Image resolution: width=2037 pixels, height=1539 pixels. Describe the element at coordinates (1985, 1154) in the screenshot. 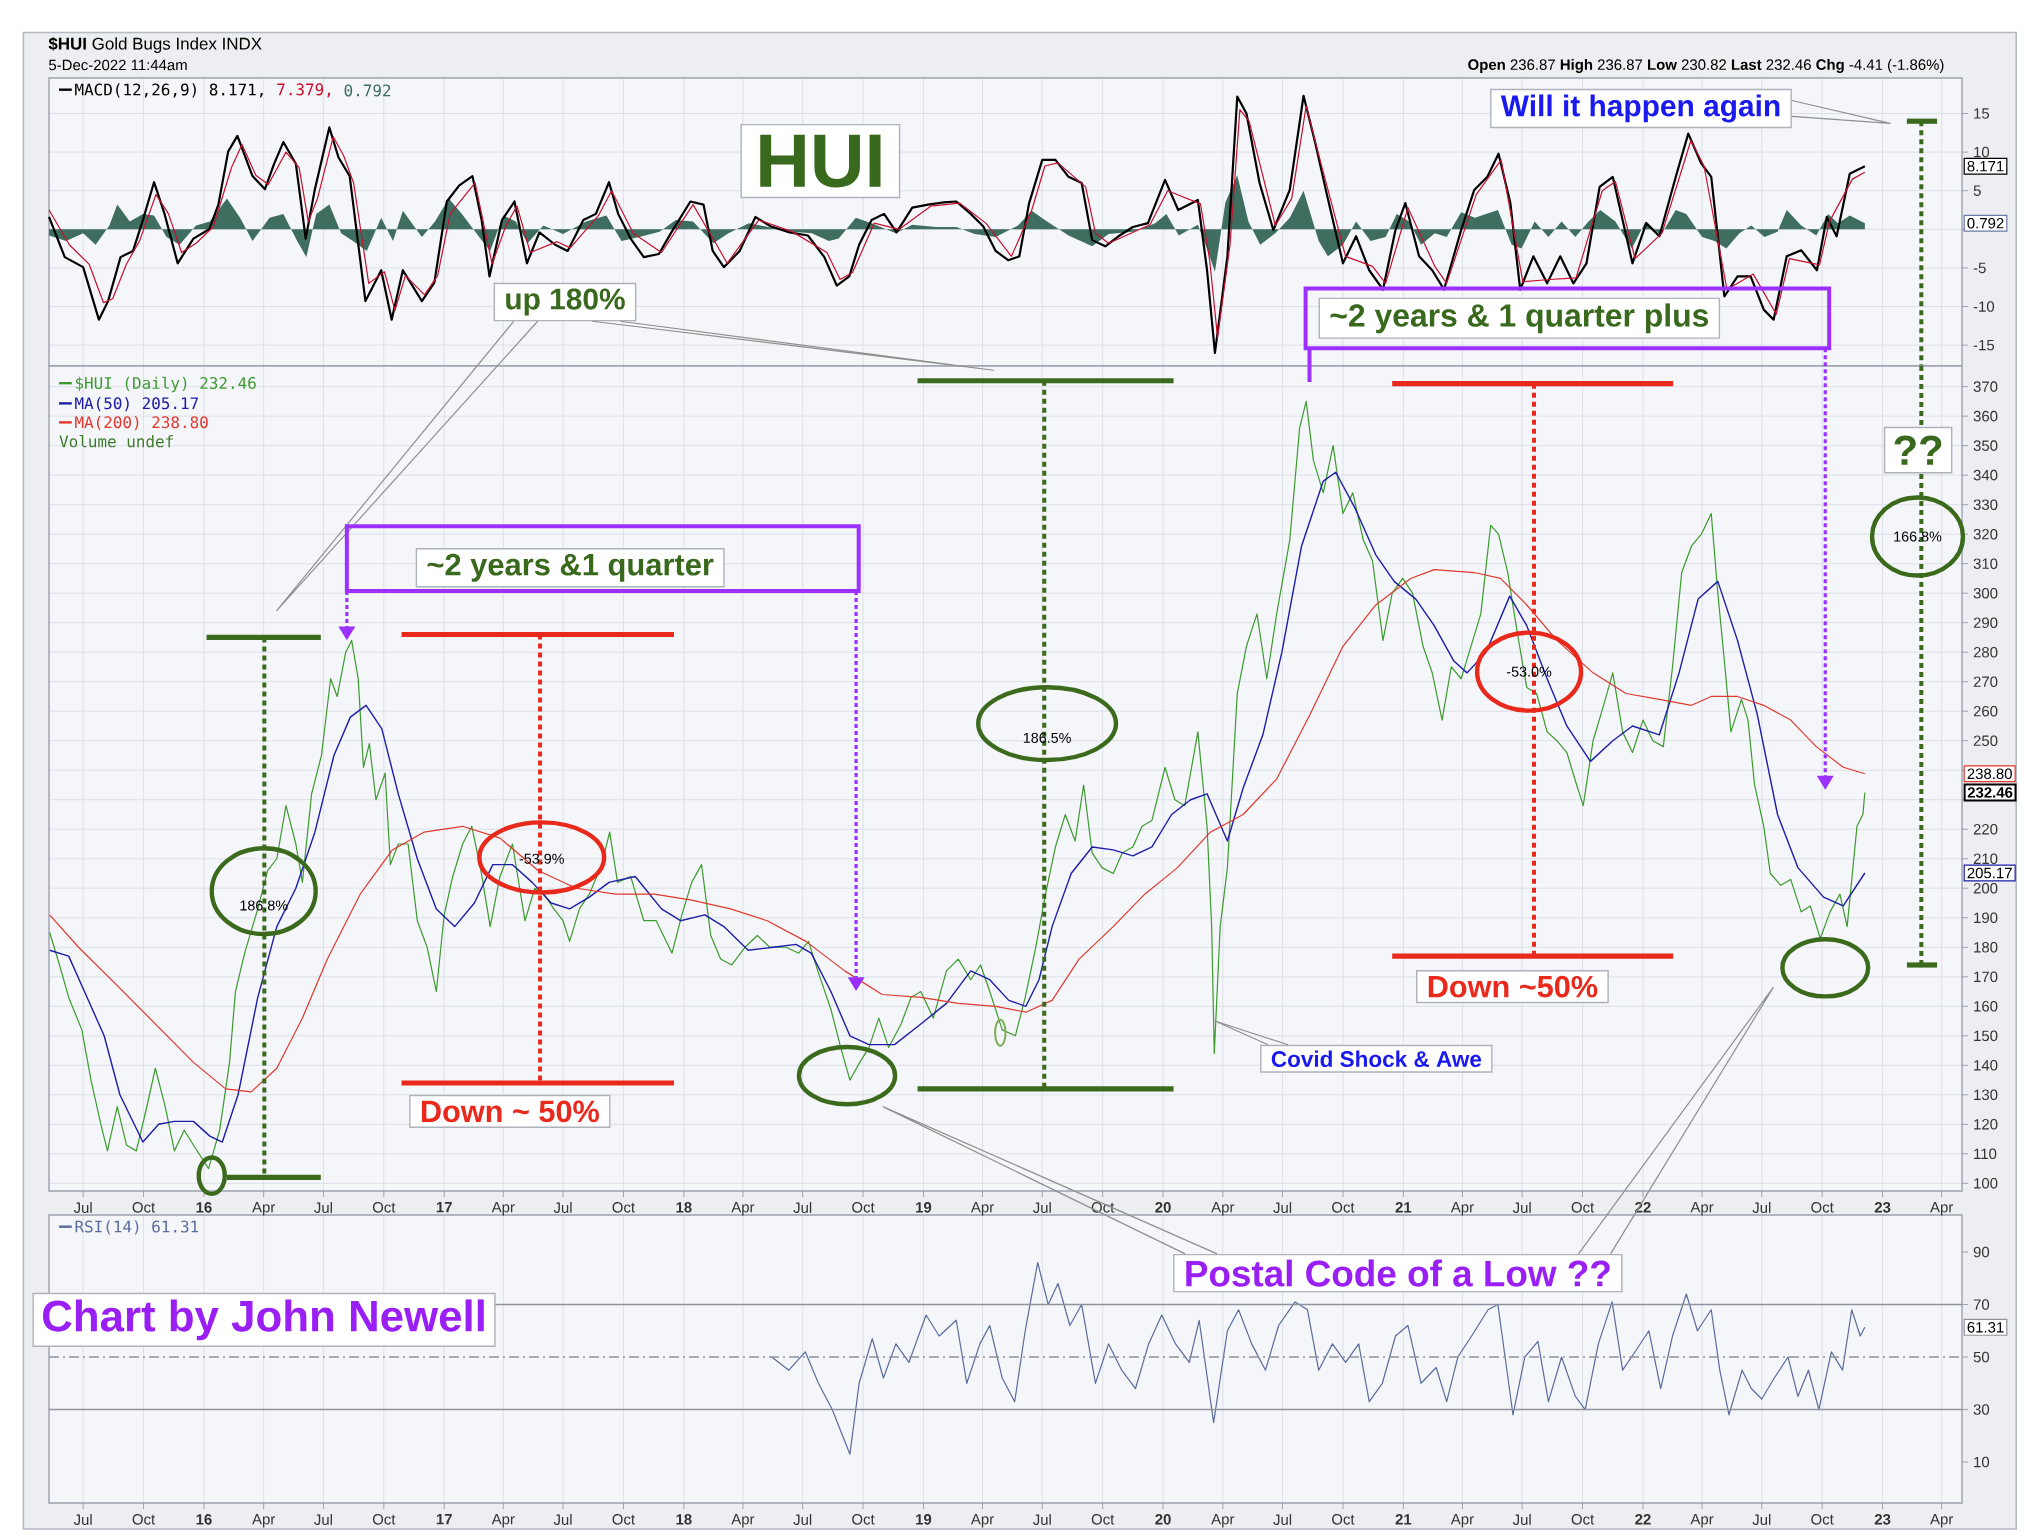

I see `y-tick-label: 110` at that location.